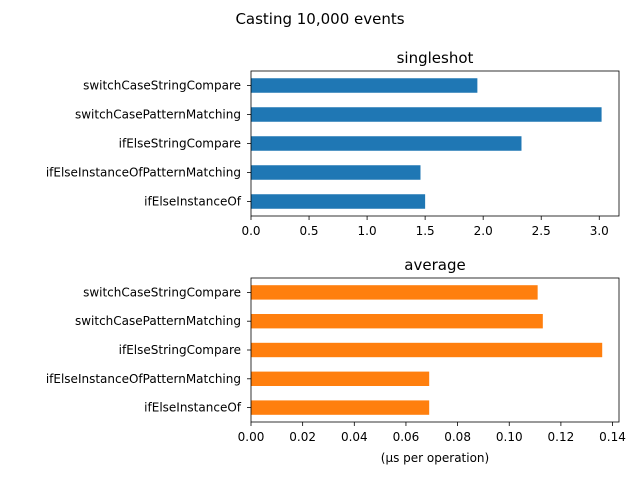 This screenshot has width=640, height=480. I want to click on figure-suptitle: Casting 10,000 events, so click(319, 19).